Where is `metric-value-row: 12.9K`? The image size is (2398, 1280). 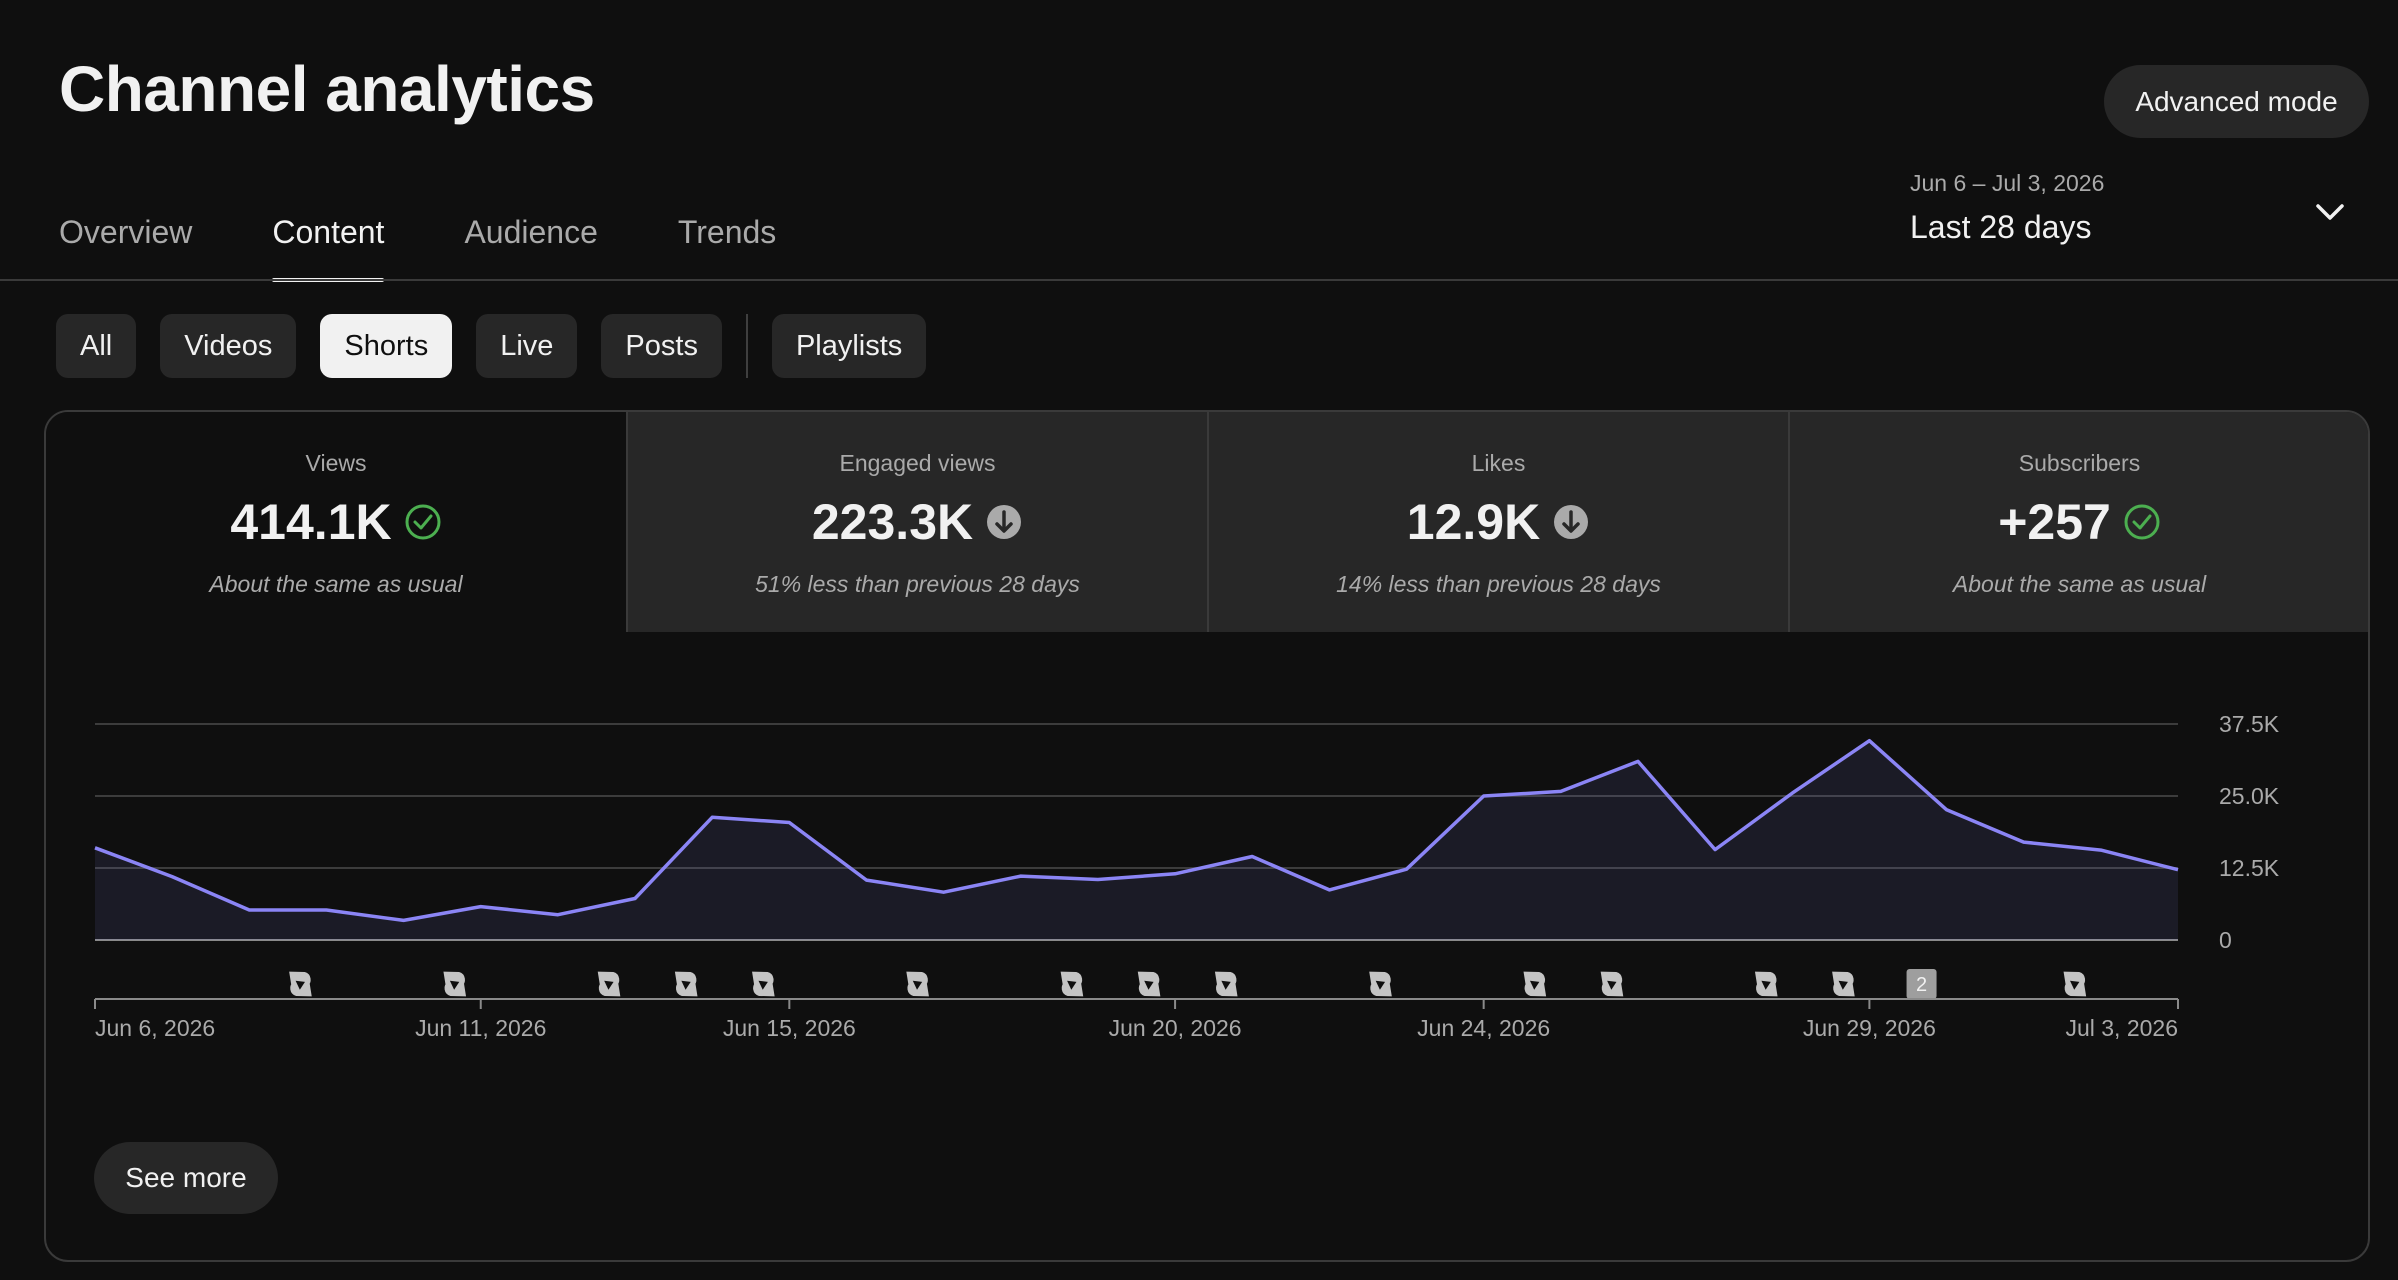
metric-value-row: 12.9K is located at coordinates (1498, 522).